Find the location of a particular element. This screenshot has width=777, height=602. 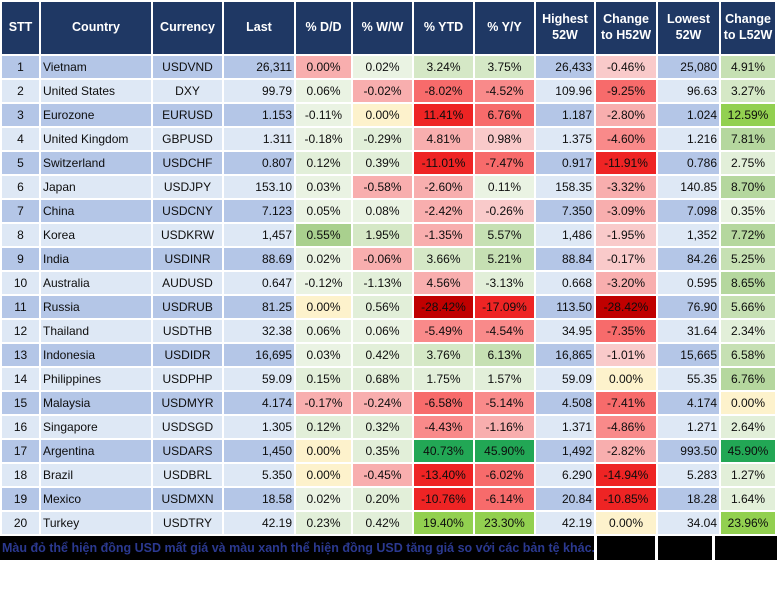

cell-yy: -4.52% is located at coordinates (504, 91).